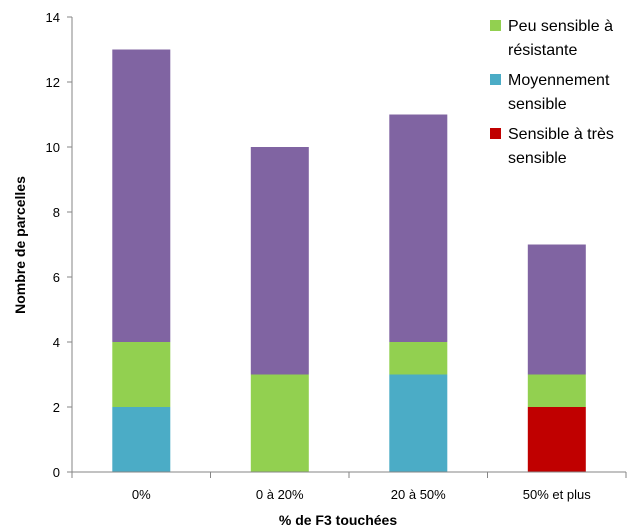  Describe the element at coordinates (280, 494) in the screenshot. I see `x-tick-label: 0 à 20%` at that location.